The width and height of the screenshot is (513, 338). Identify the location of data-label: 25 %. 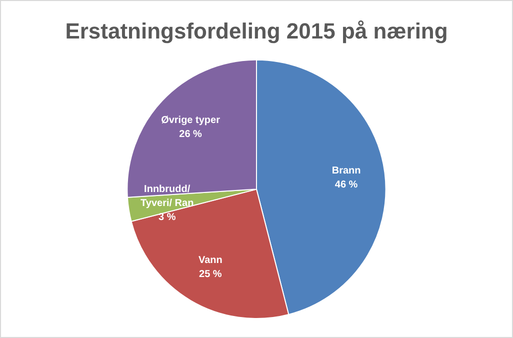
(210, 274).